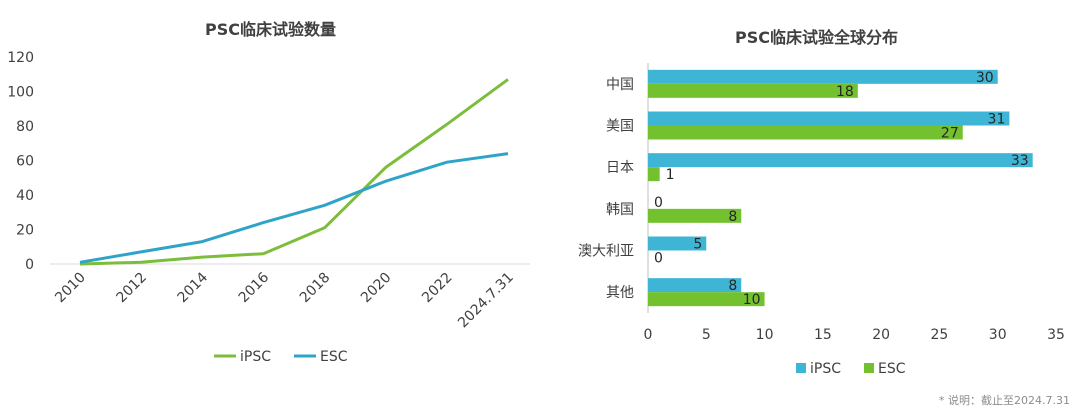 The image size is (1080, 416). I want to click on y-tick-label: 40, so click(25, 196).